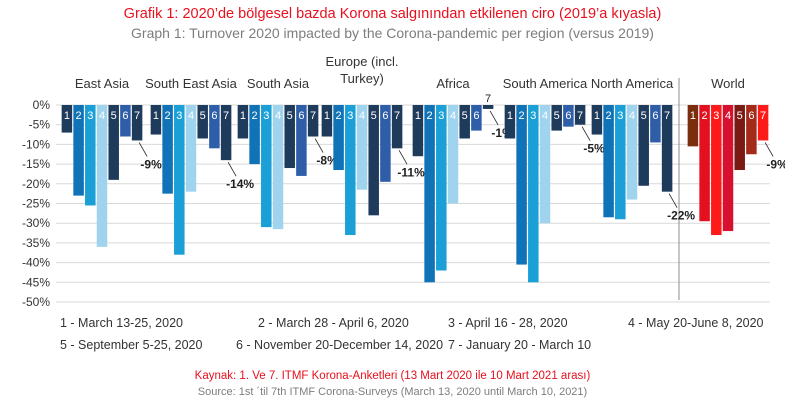 Image resolution: width=785 pixels, height=411 pixels. Describe the element at coordinates (362, 61) in the screenshot. I see `category-label: Europe (incl.` at that location.